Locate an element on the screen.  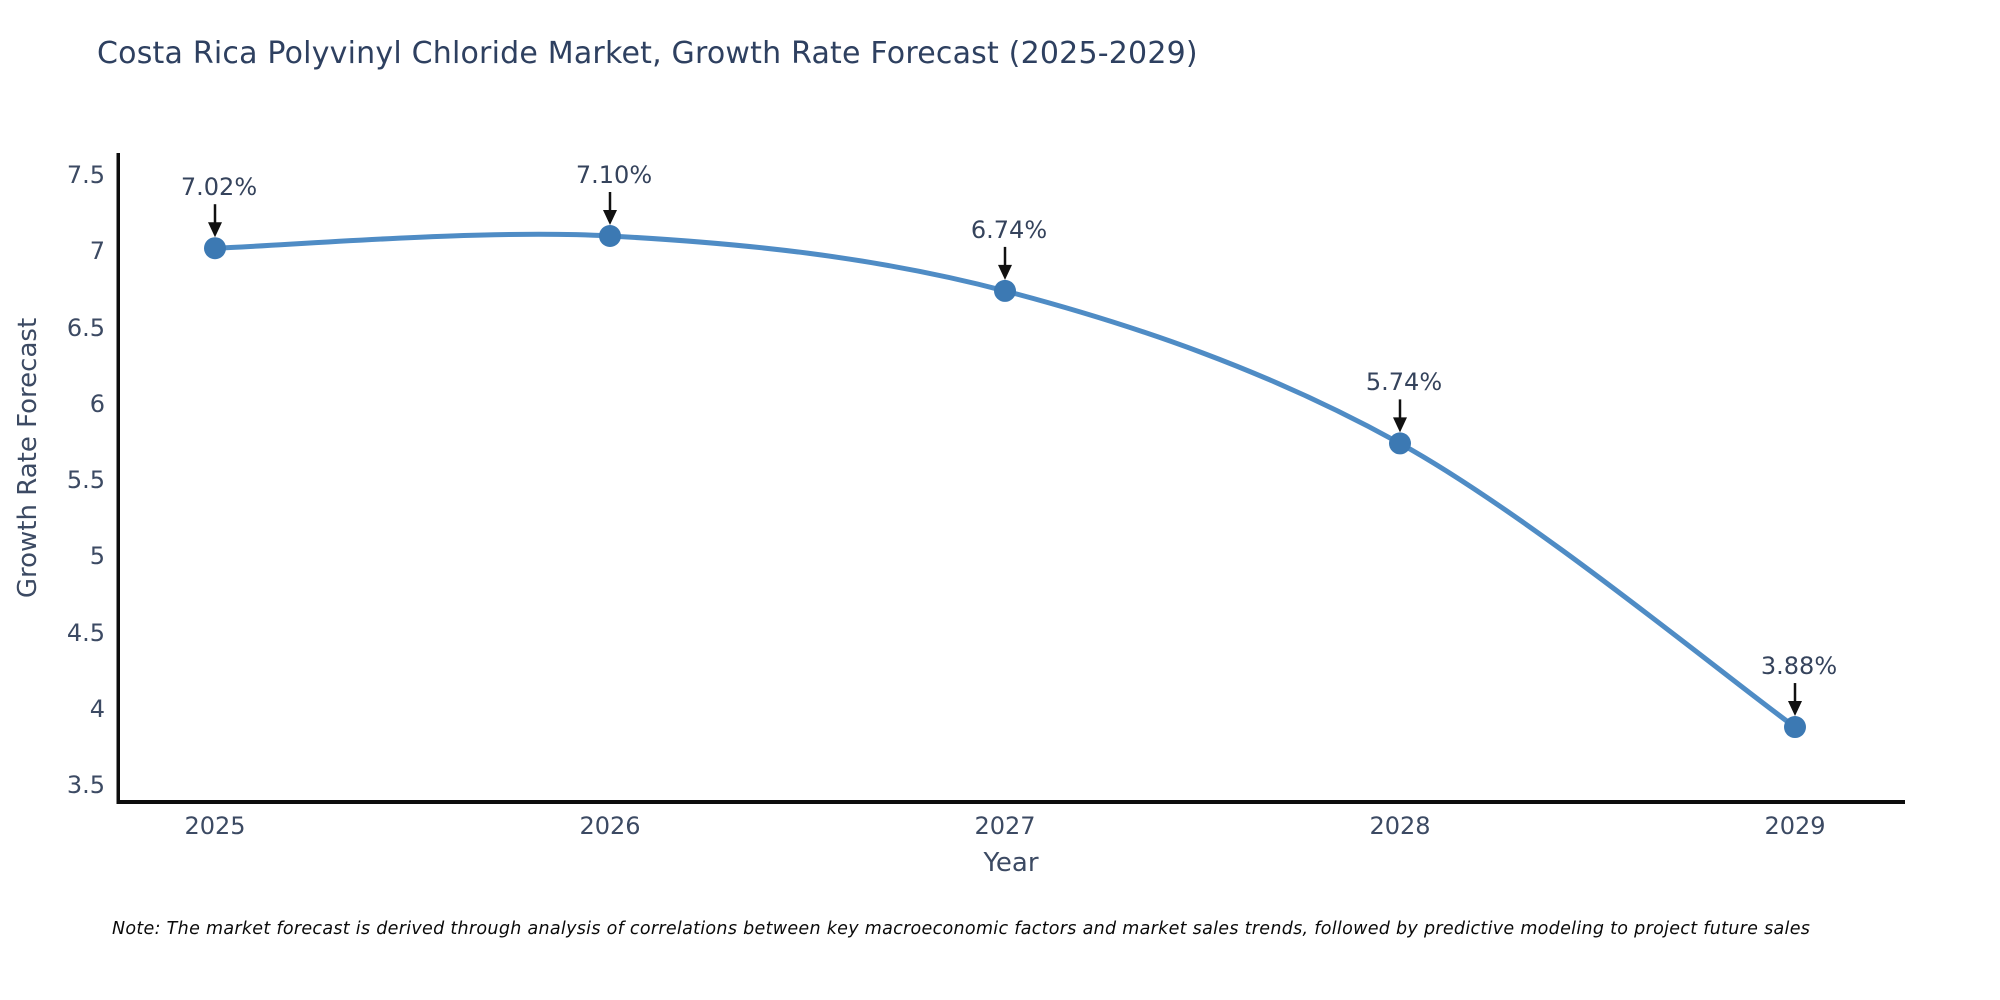
x-tick-label: 2027 is located at coordinates (1005, 826).